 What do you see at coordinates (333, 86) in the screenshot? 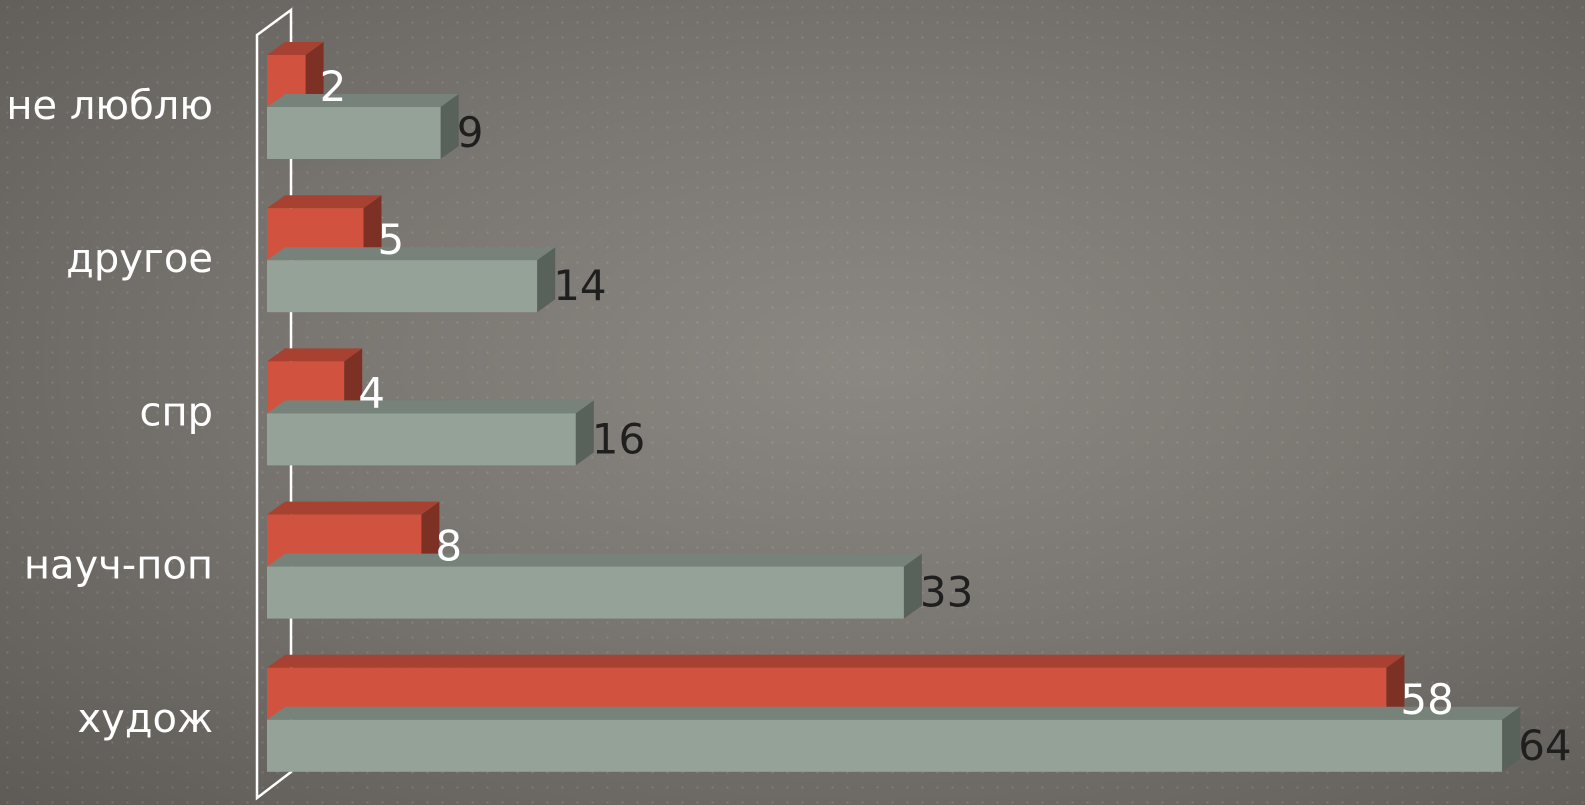
I see `data-label: 2` at bounding box center [333, 86].